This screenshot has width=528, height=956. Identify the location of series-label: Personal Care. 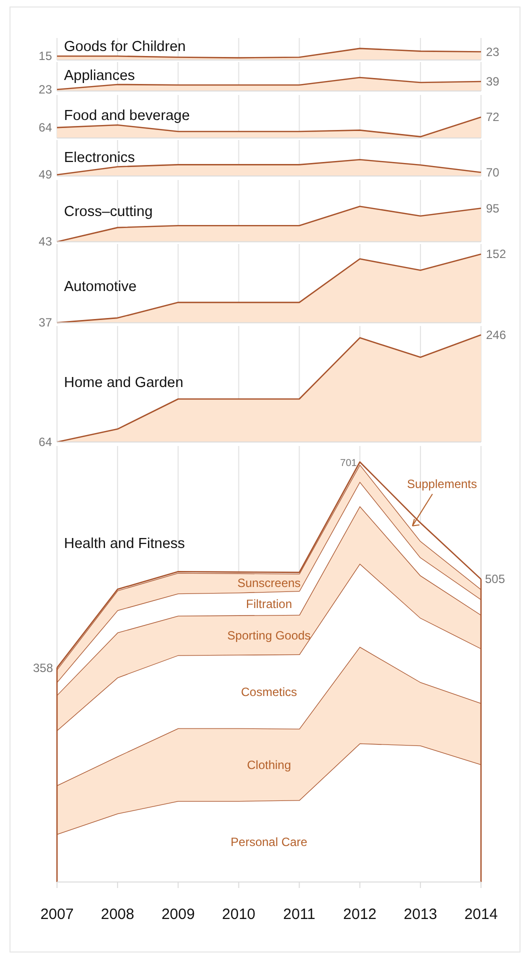
(269, 841).